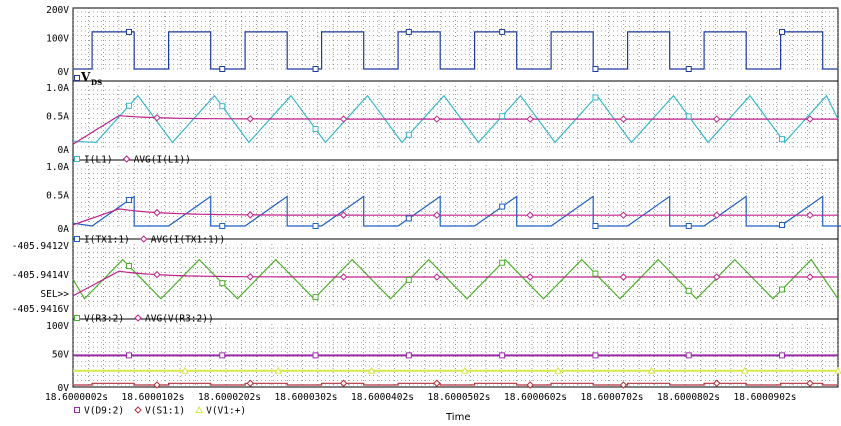  I want to click on x-tick-label: 18.6000402s, so click(382, 397).